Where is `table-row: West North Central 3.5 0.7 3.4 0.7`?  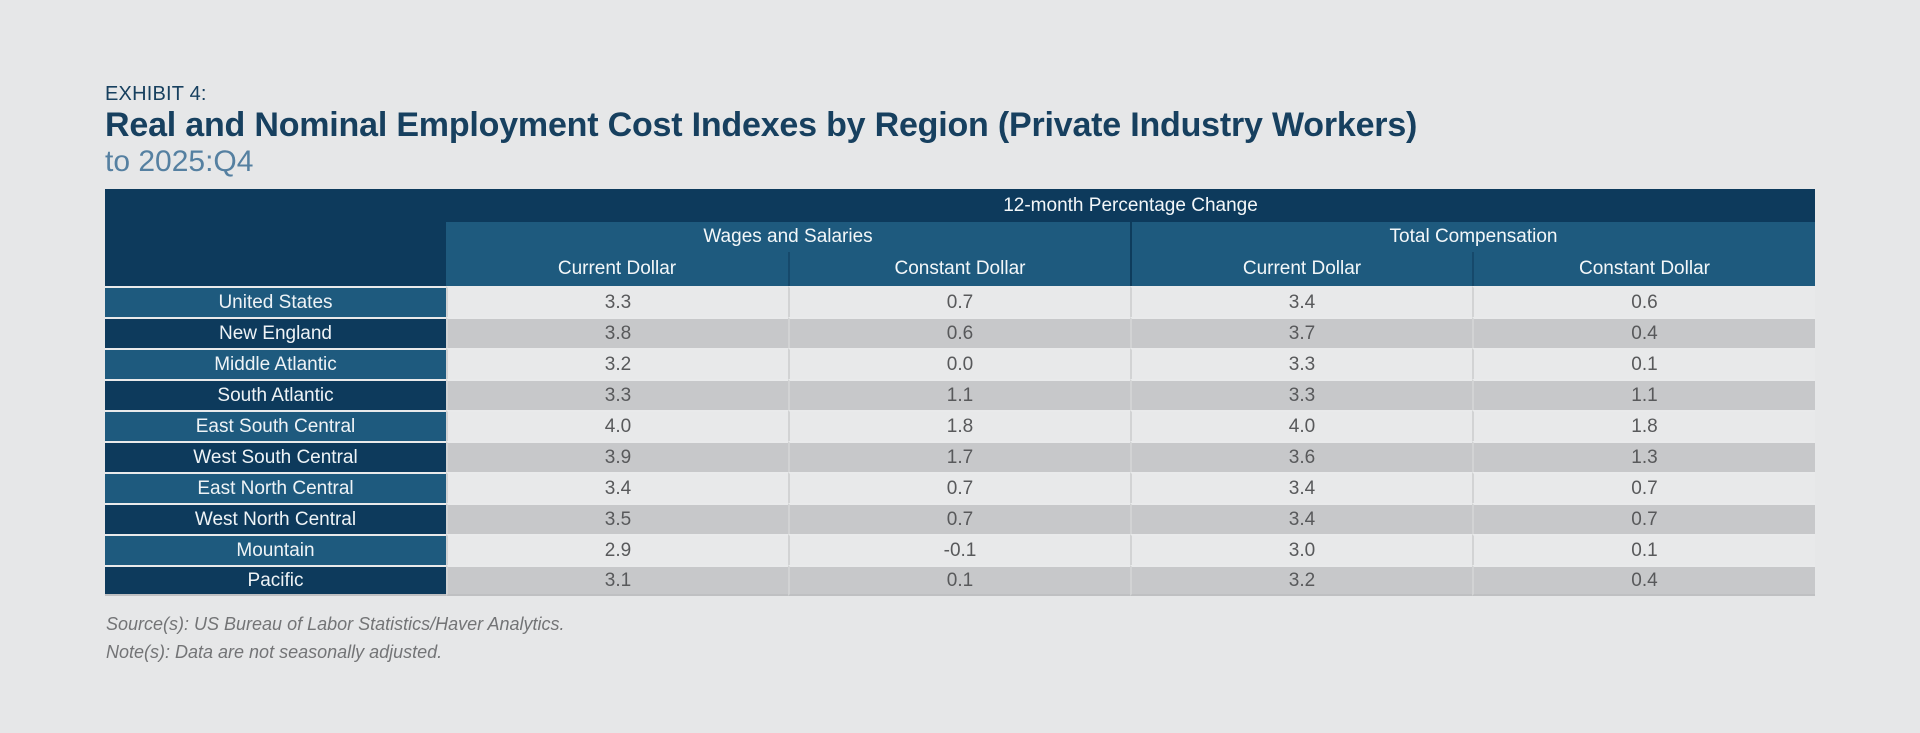 table-row: West North Central 3.5 0.7 3.4 0.7 is located at coordinates (960, 518).